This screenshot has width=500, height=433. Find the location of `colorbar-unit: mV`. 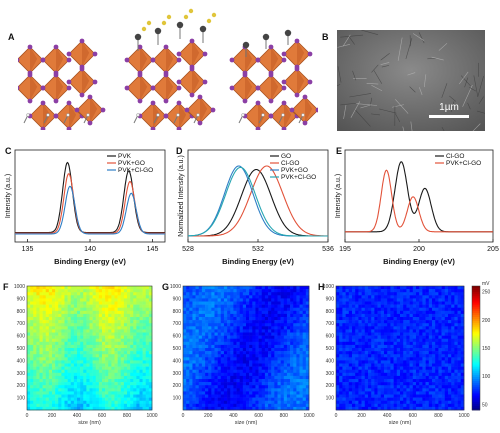

colorbar-unit: mV is located at coordinates (486, 284).